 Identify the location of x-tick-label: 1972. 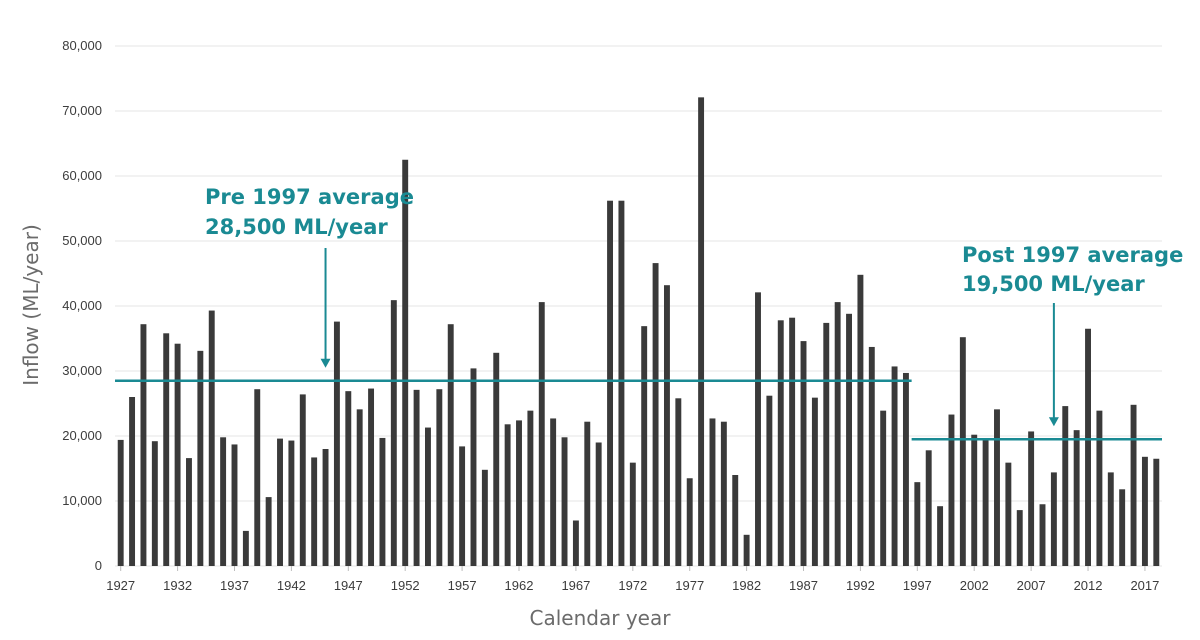
(632, 585).